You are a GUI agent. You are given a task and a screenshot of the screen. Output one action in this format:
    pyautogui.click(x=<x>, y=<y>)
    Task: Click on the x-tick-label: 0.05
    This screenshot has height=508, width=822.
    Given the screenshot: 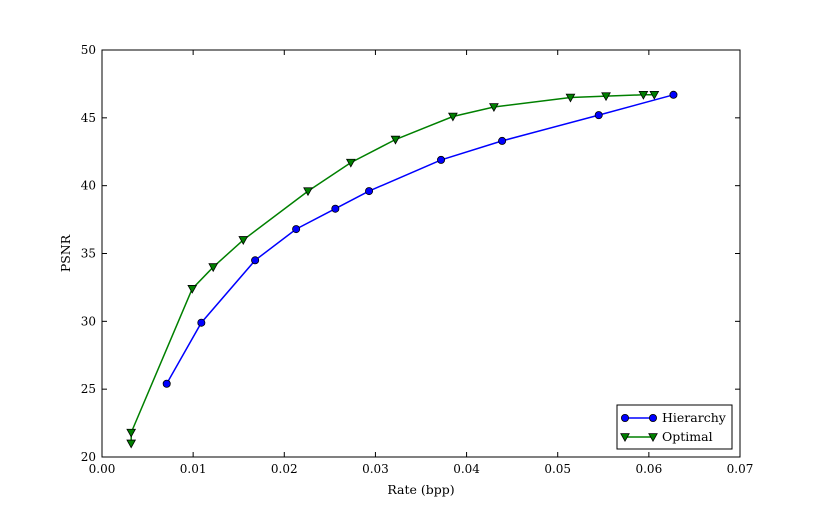 What is the action you would take?
    pyautogui.click(x=557, y=469)
    